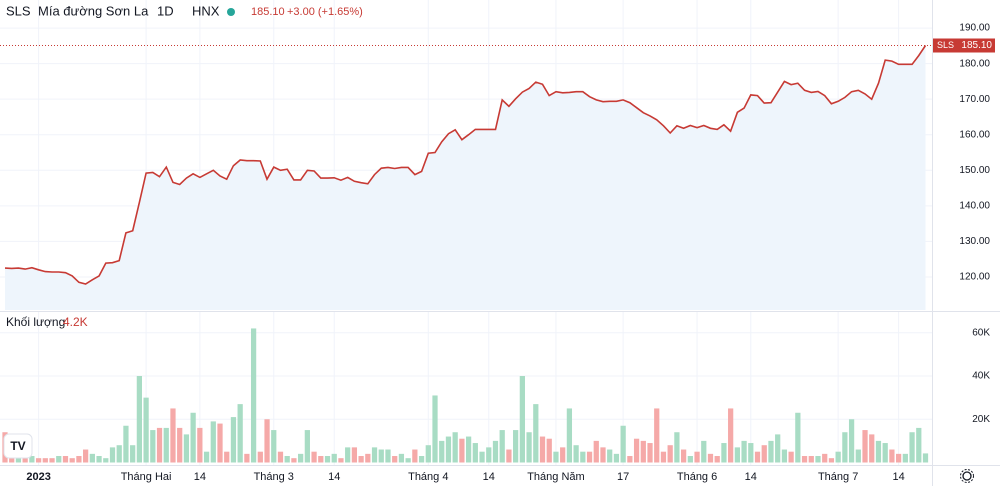 The width and height of the screenshot is (1000, 486). Describe the element at coordinates (974, 241) in the screenshot. I see `y-tick-label: 130.00` at that location.